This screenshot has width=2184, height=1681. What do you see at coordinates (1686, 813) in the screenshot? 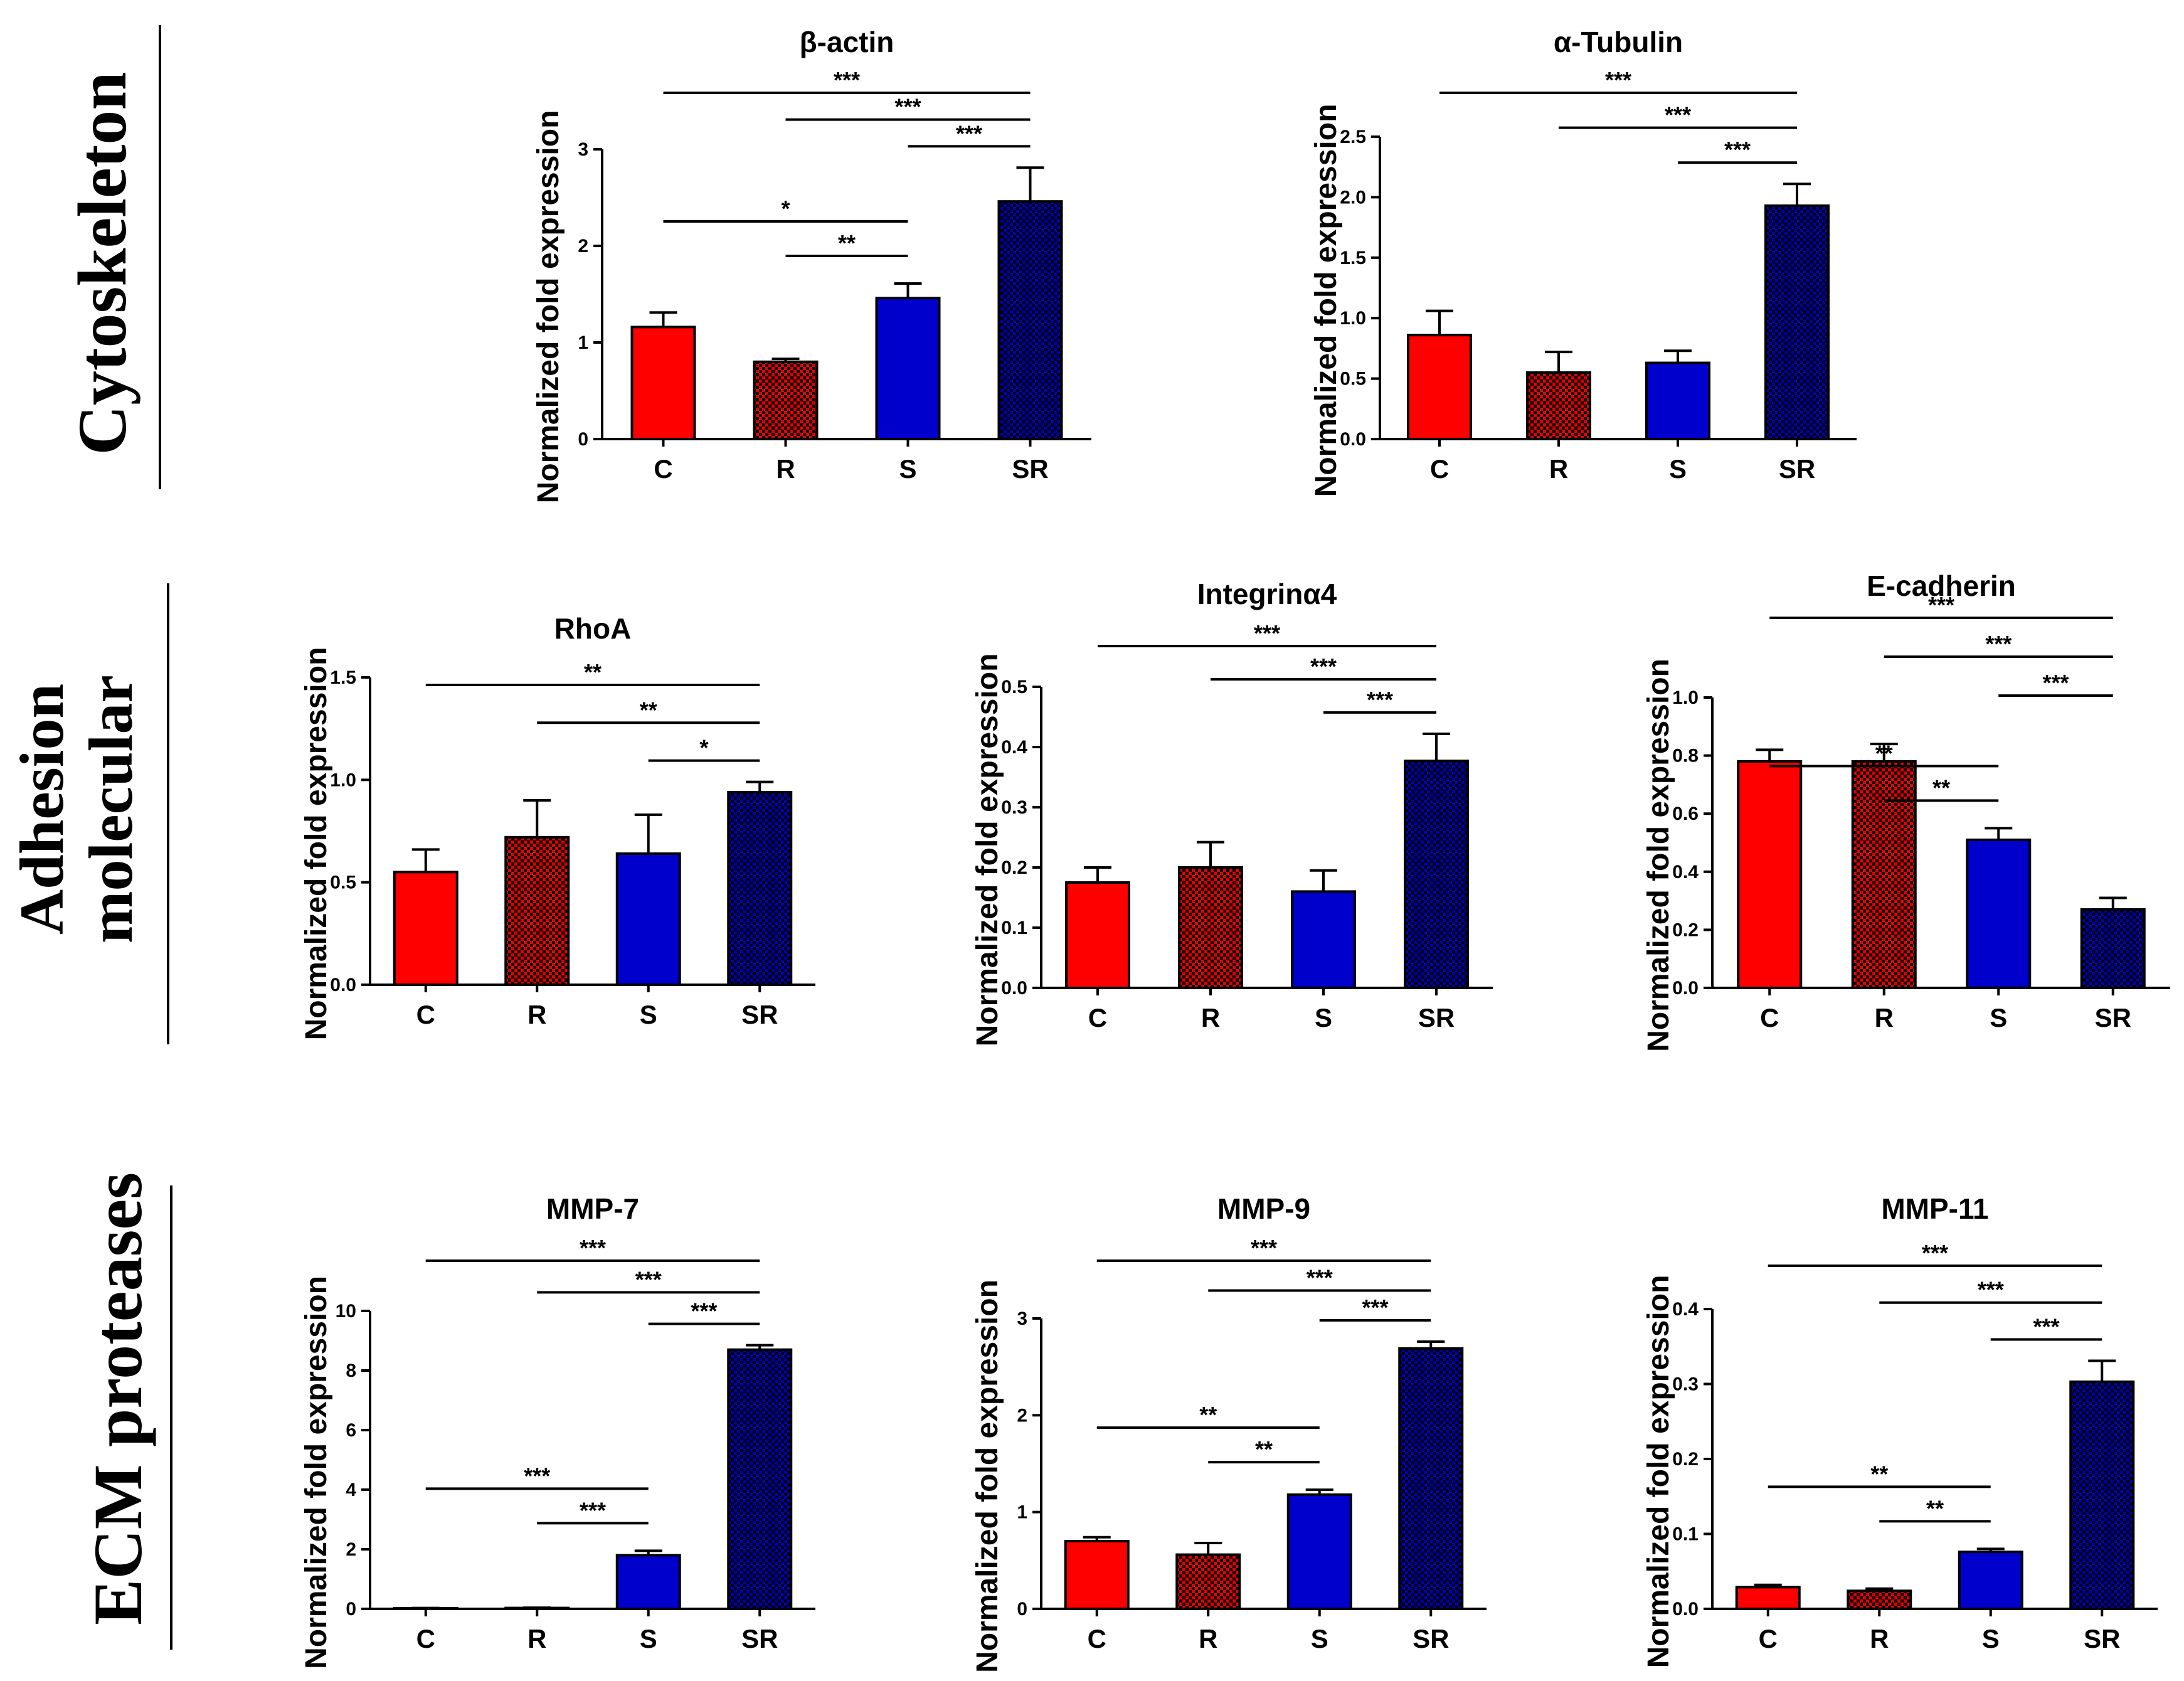
I see `y-tick-label: 0.6` at bounding box center [1686, 813].